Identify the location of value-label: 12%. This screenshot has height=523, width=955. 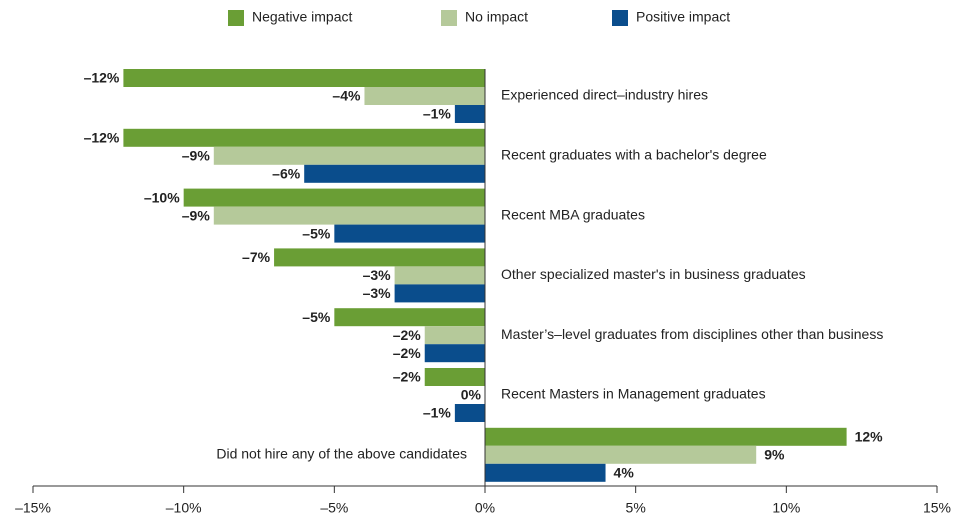
(869, 437).